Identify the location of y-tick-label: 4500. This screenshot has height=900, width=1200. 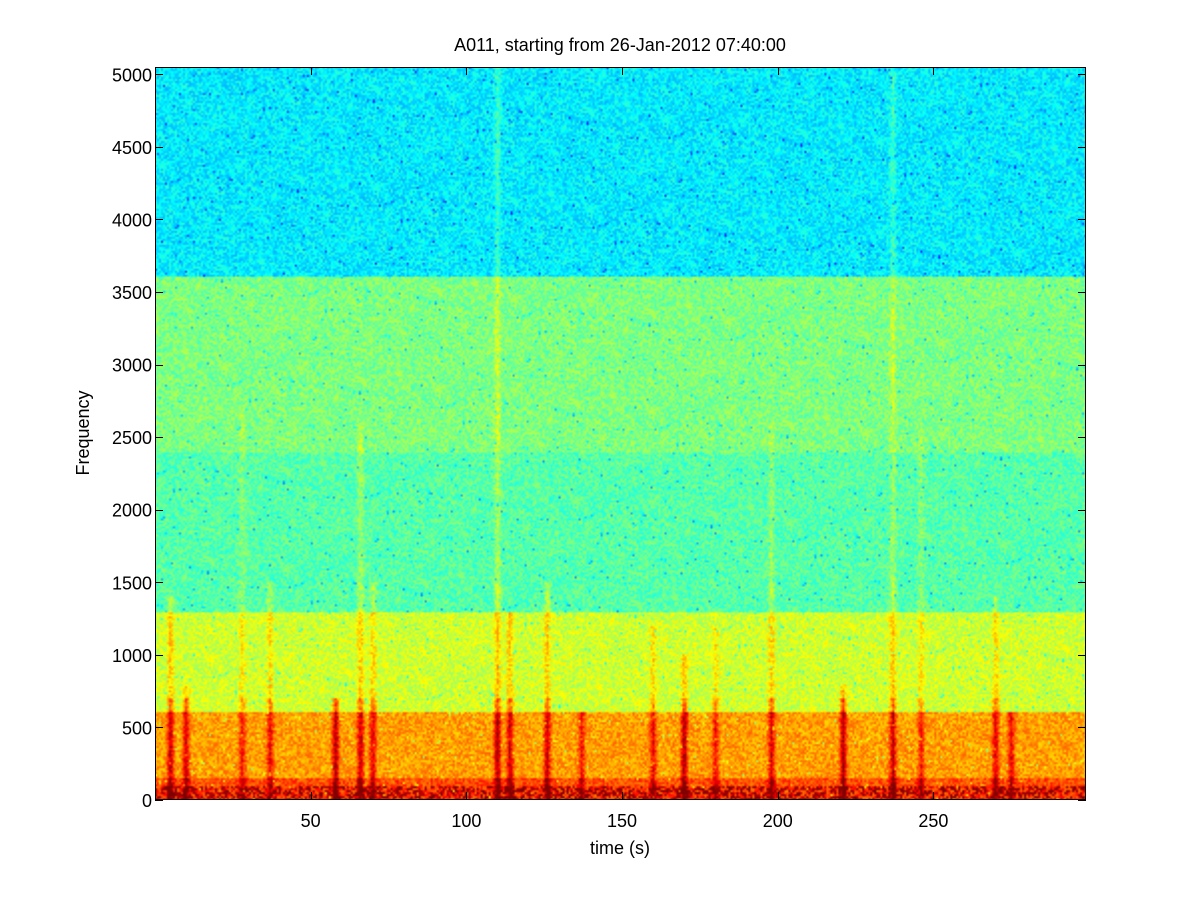
(132, 148).